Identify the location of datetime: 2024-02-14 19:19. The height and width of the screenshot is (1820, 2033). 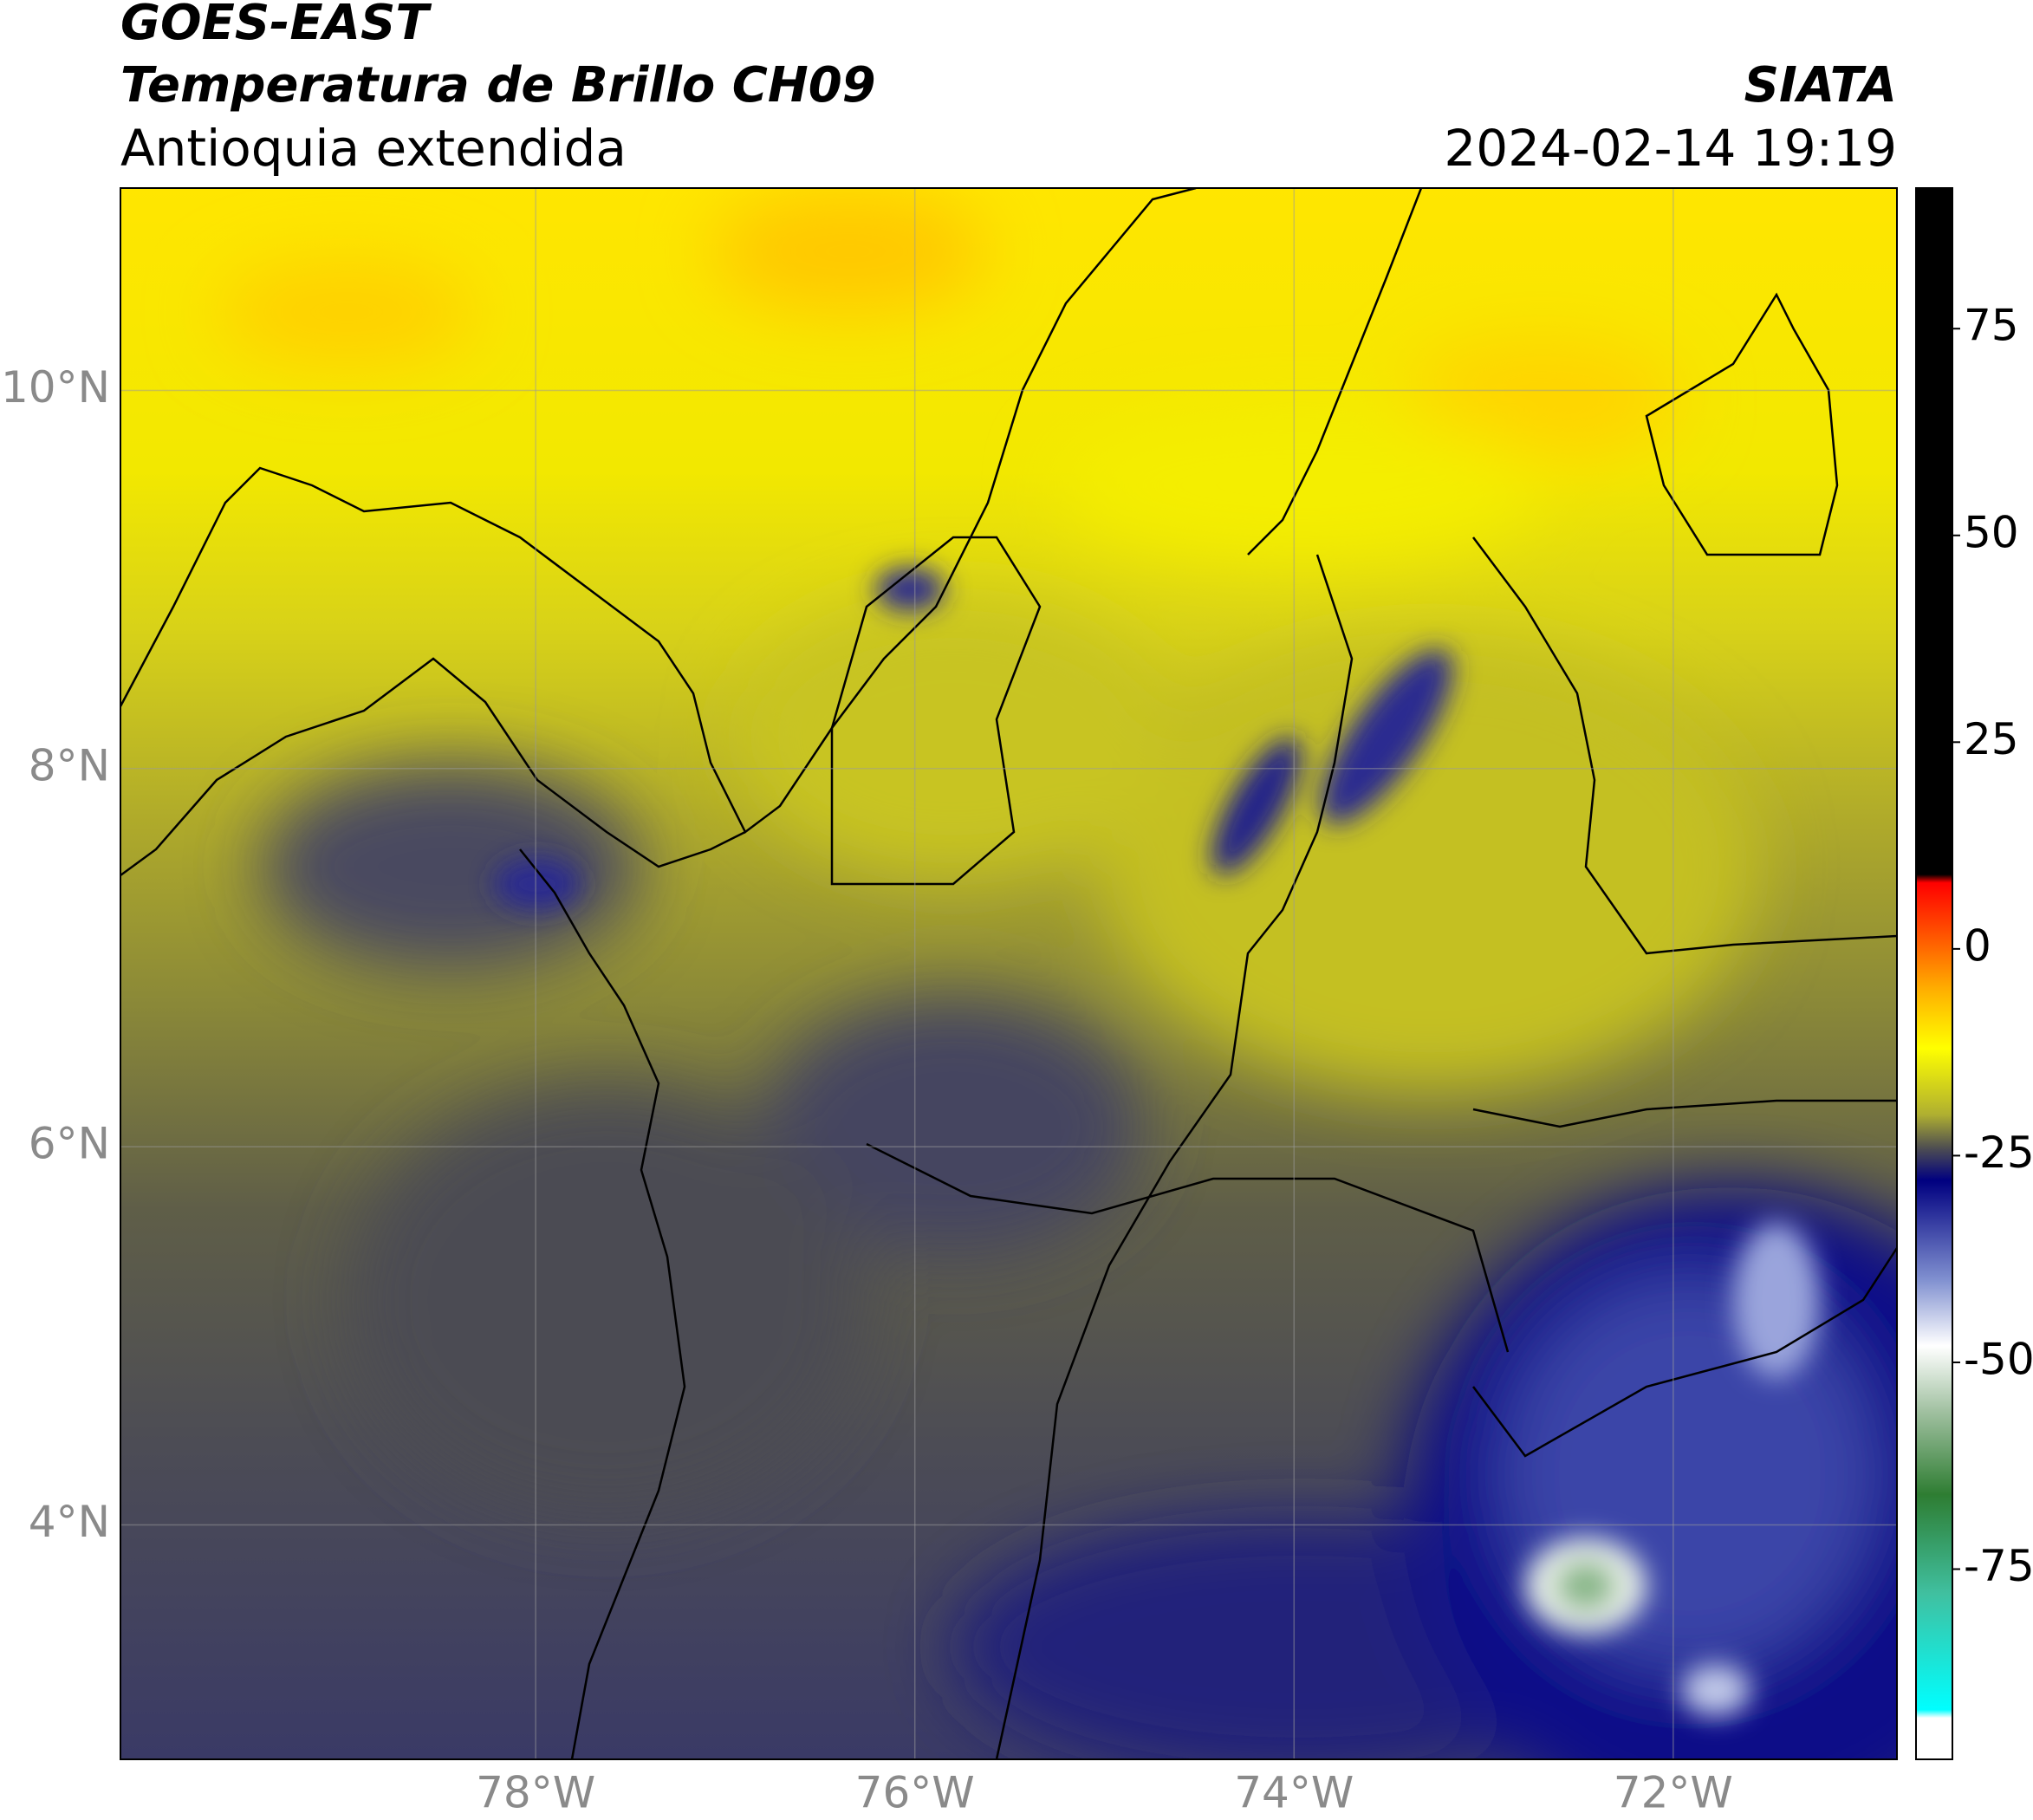
(1670, 148).